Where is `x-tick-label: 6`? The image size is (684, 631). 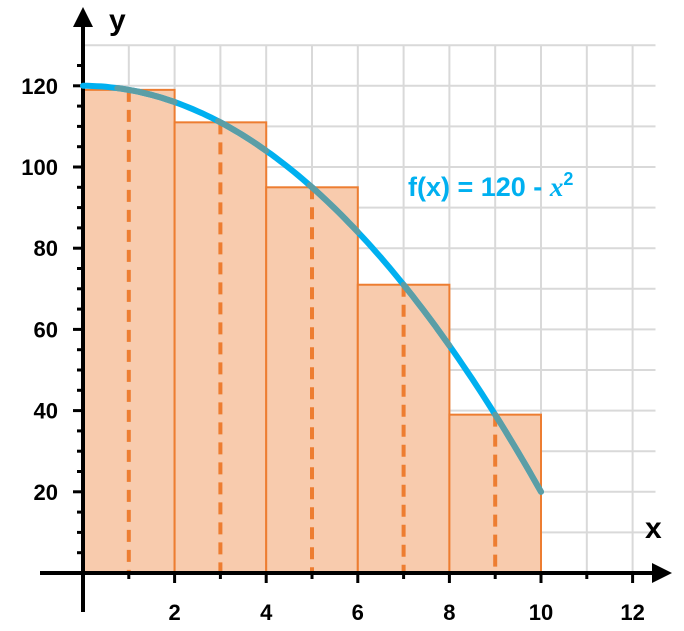 x-tick-label: 6 is located at coordinates (358, 612).